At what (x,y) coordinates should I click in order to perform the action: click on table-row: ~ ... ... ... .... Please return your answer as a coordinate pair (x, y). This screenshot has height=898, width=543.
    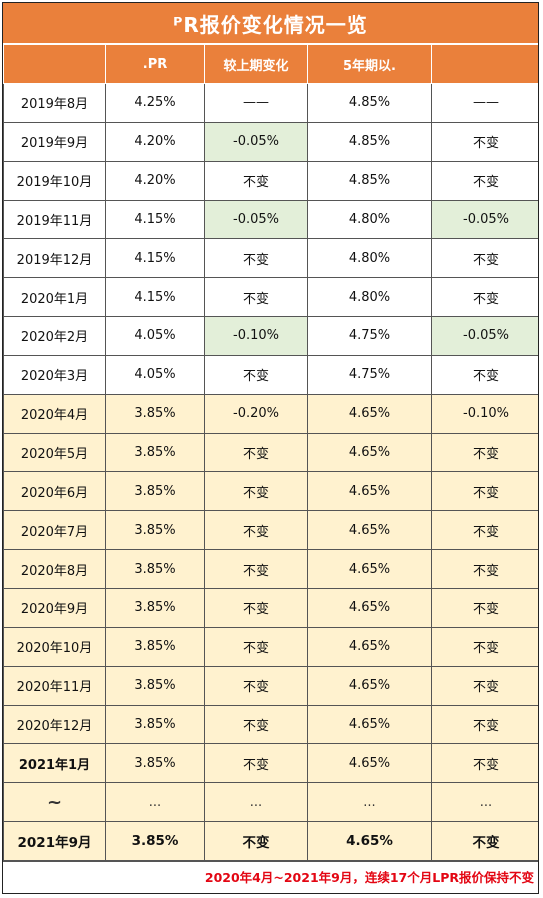
    Looking at the image, I should click on (270, 802).